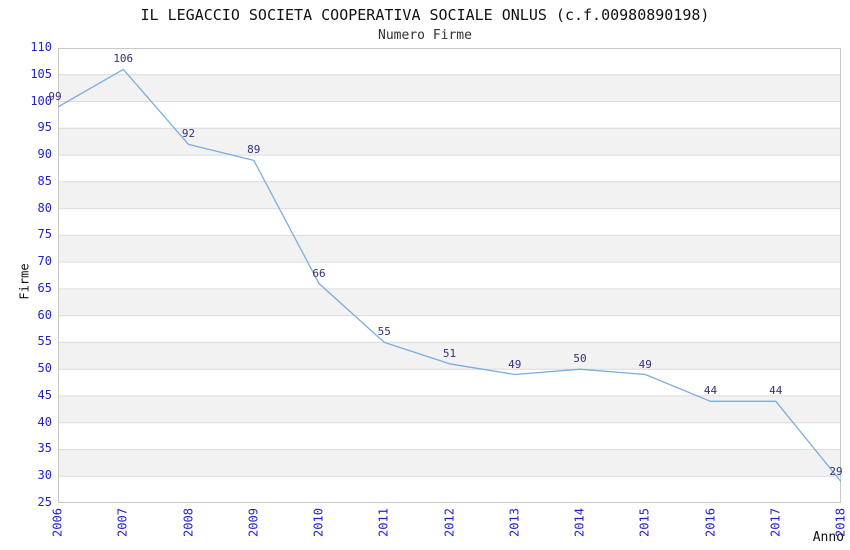 This screenshot has width=850, height=550. Describe the element at coordinates (44, 421) in the screenshot. I see `y-tick-label: 40` at that location.